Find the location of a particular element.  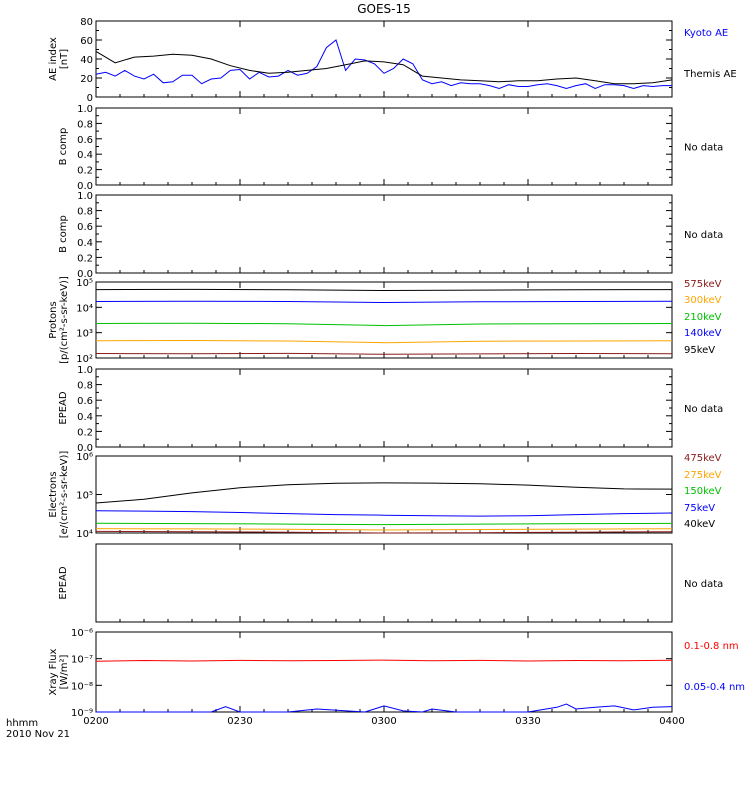

series-line-themis-ae is located at coordinates (384, 67).